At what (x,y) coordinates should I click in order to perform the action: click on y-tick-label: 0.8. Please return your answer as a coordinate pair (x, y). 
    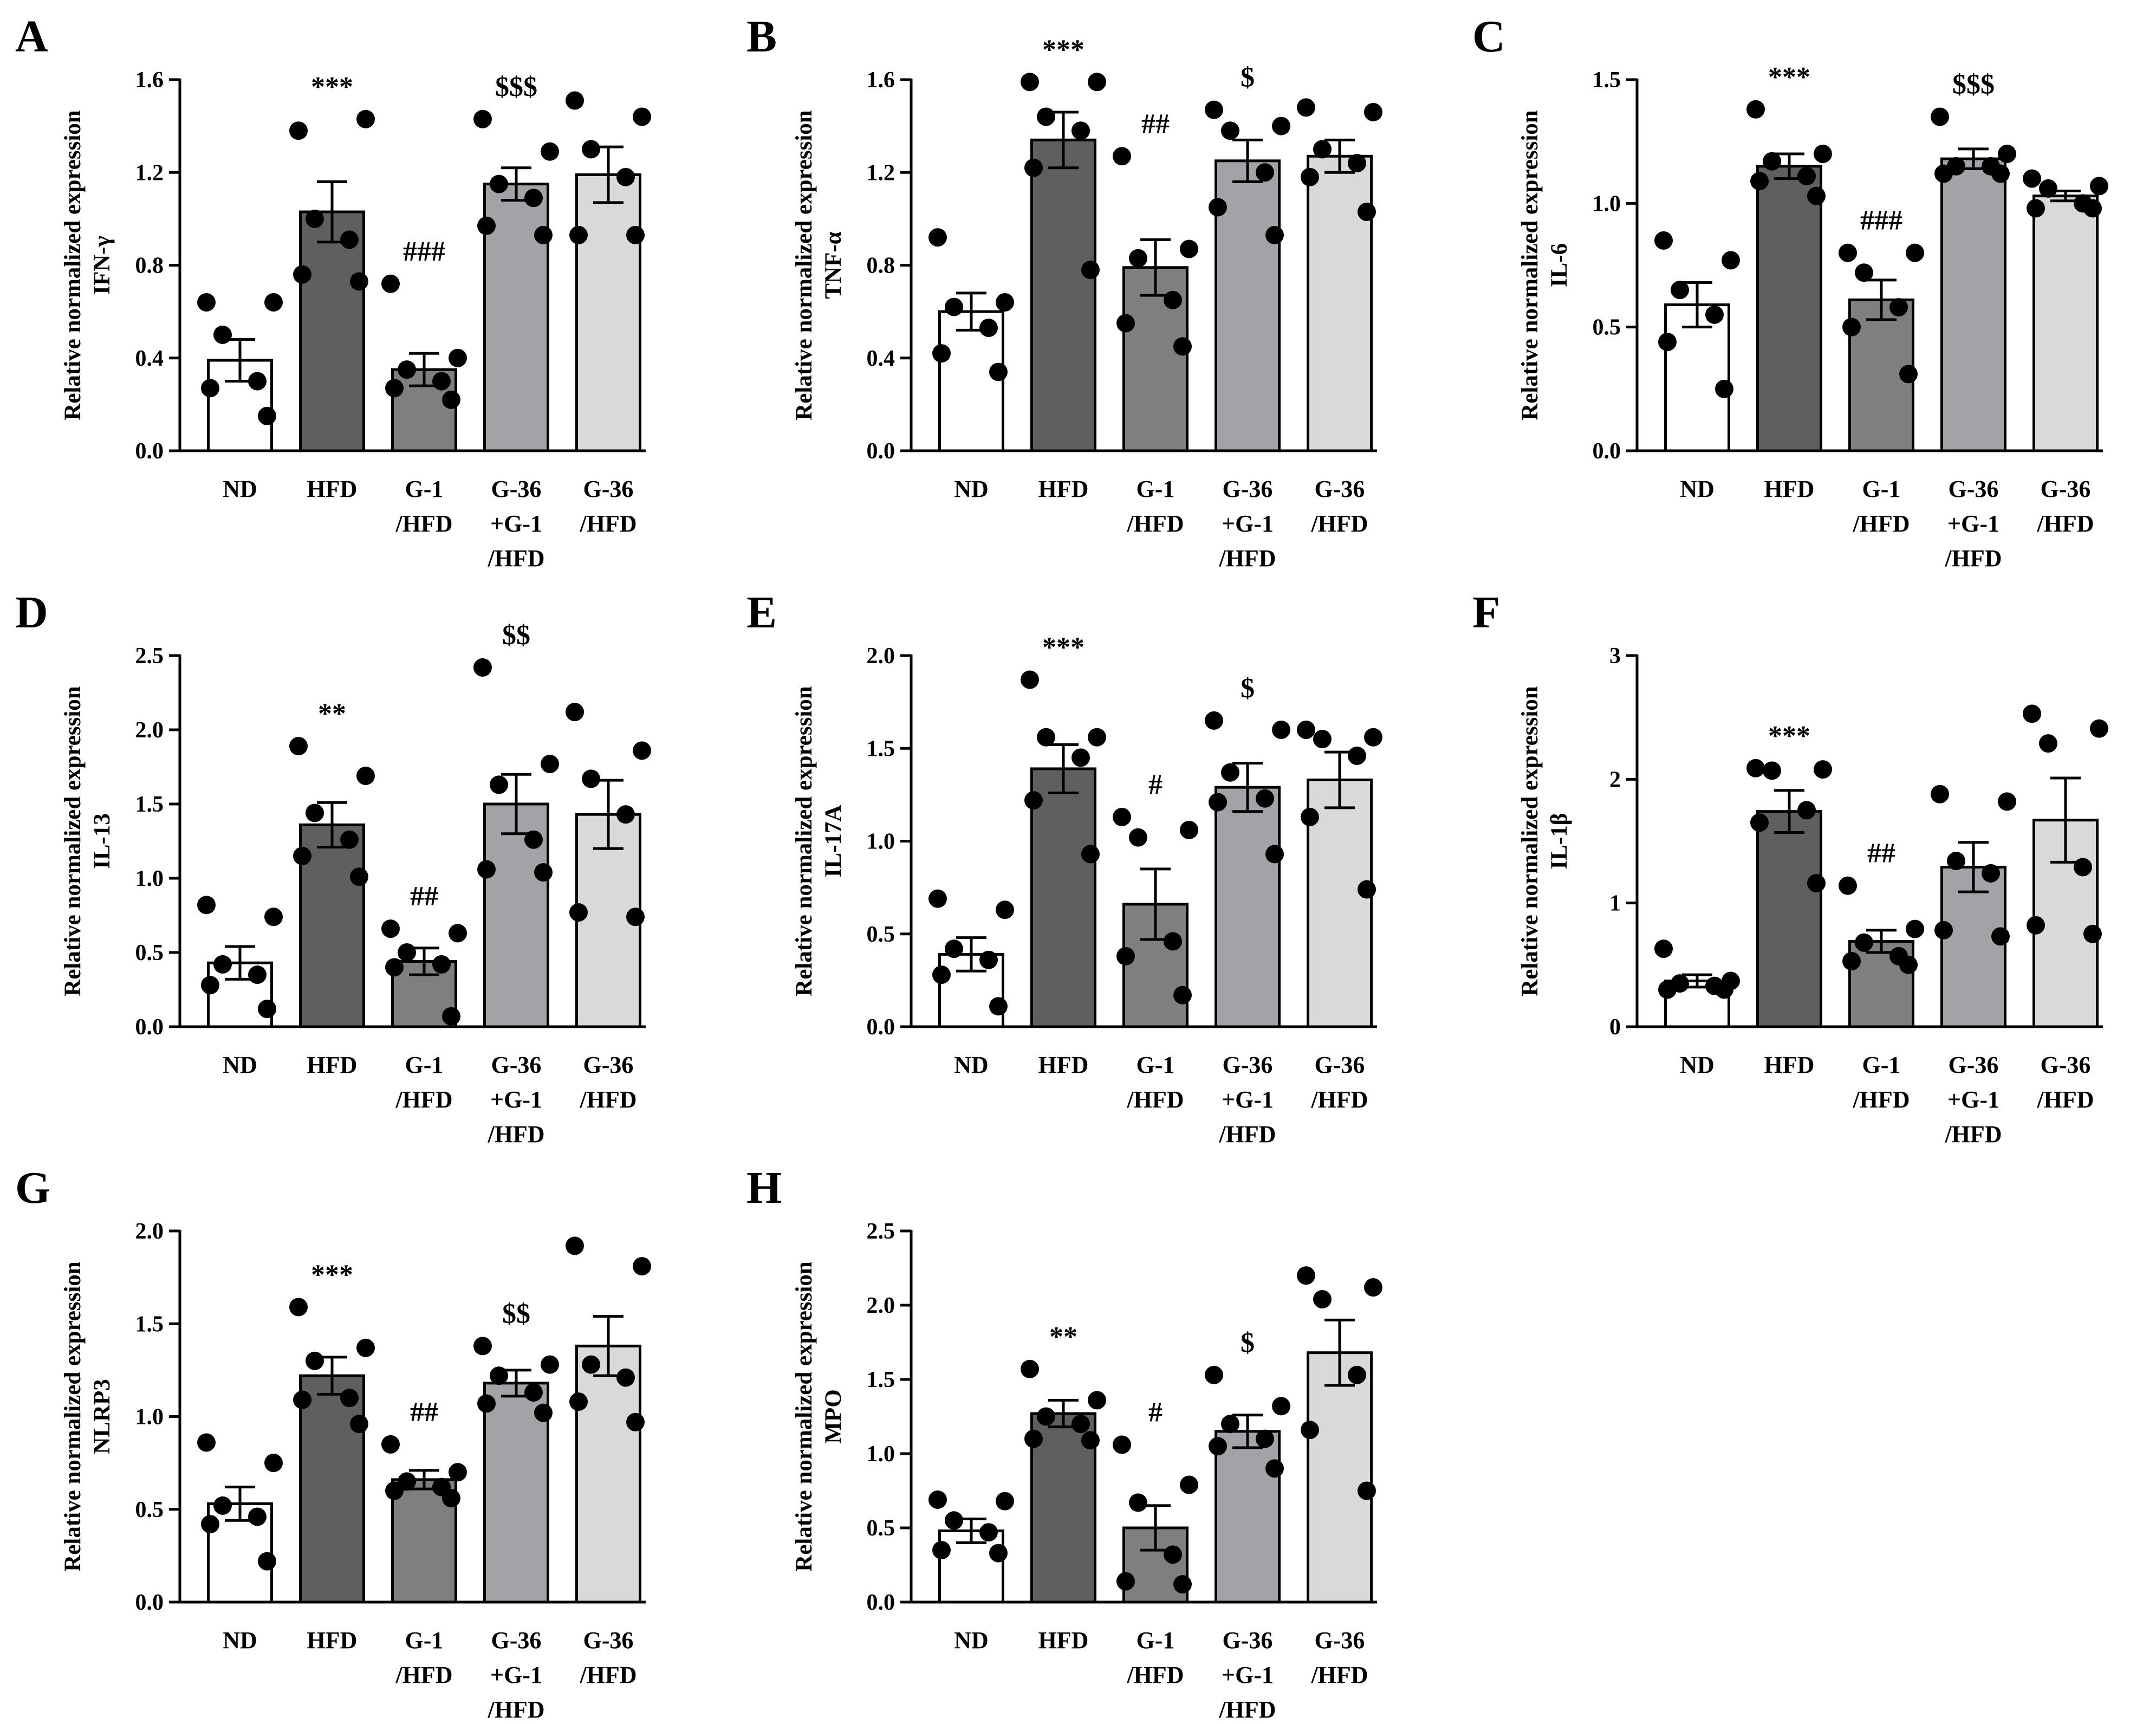
    Looking at the image, I should click on (149, 266).